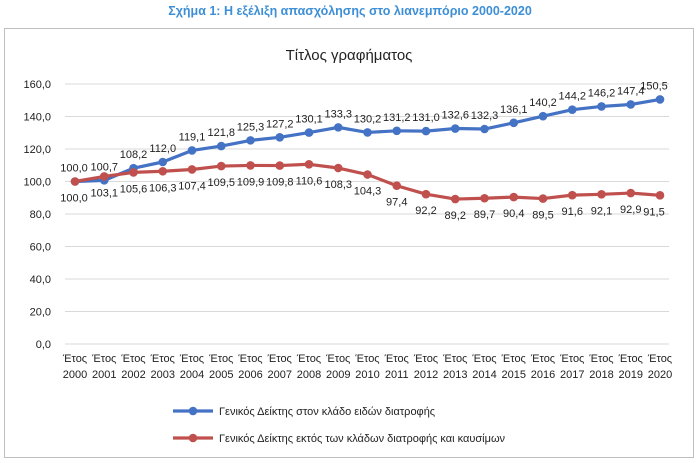 The height and width of the screenshot is (463, 700). Describe the element at coordinates (426, 118) in the screenshot. I see `data-label: 131,0` at that location.